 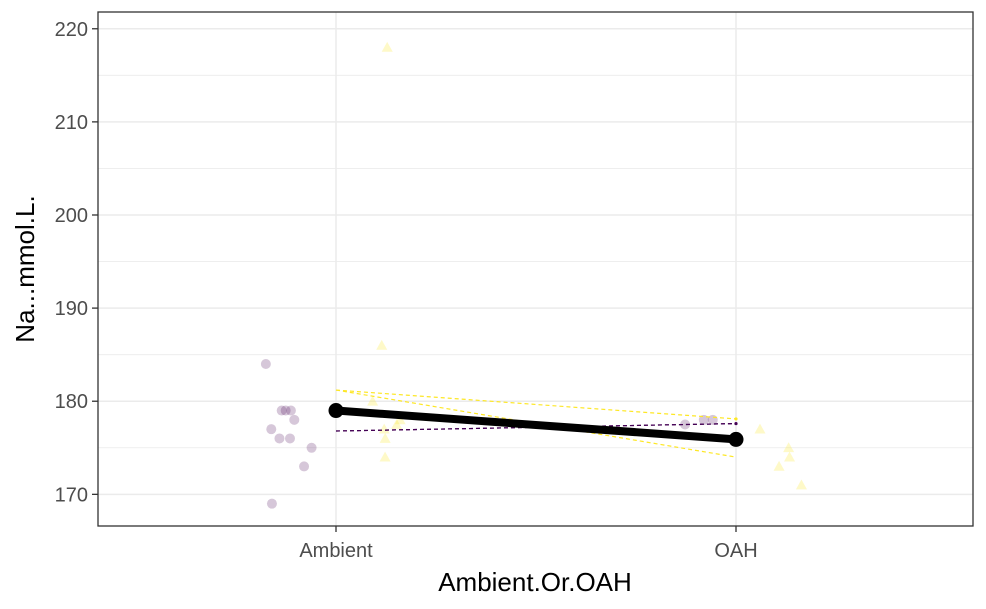 What do you see at coordinates (71, 402) in the screenshot?
I see `y-tick-label: 180` at bounding box center [71, 402].